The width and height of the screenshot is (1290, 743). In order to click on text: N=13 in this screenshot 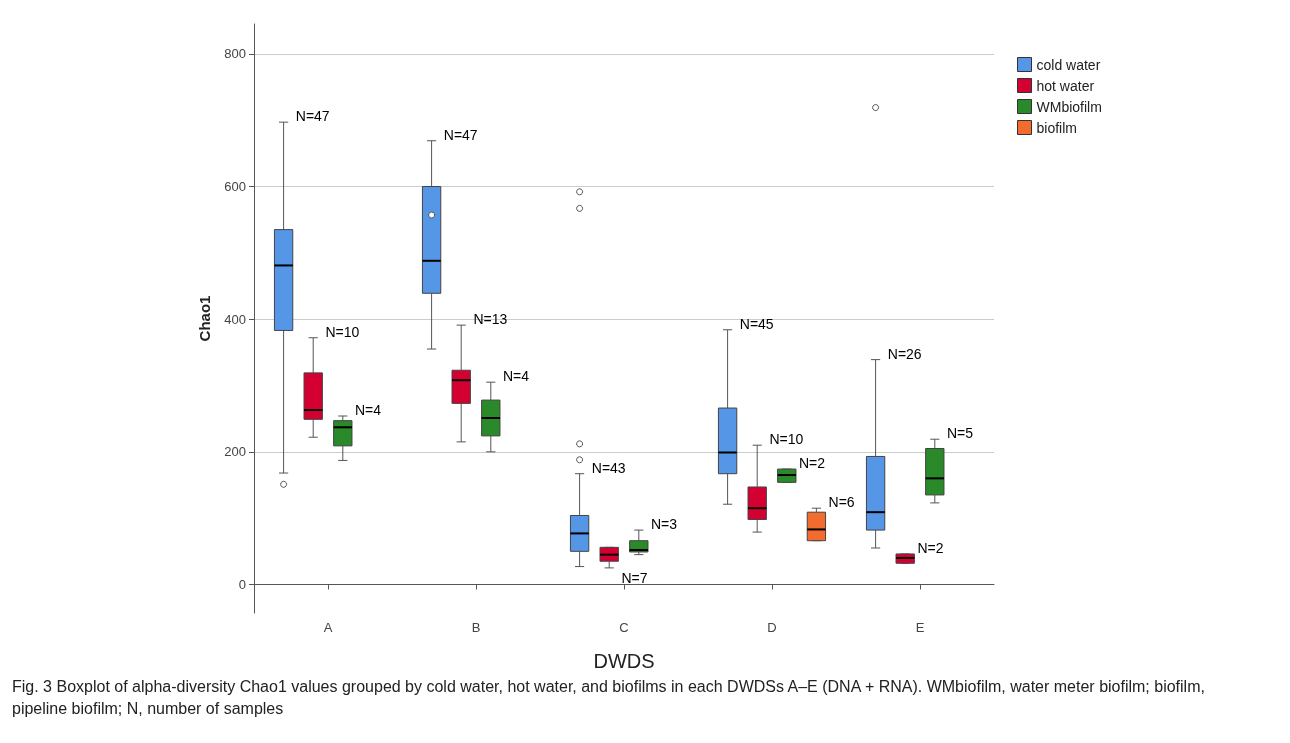, I will do `click(490, 319)`.